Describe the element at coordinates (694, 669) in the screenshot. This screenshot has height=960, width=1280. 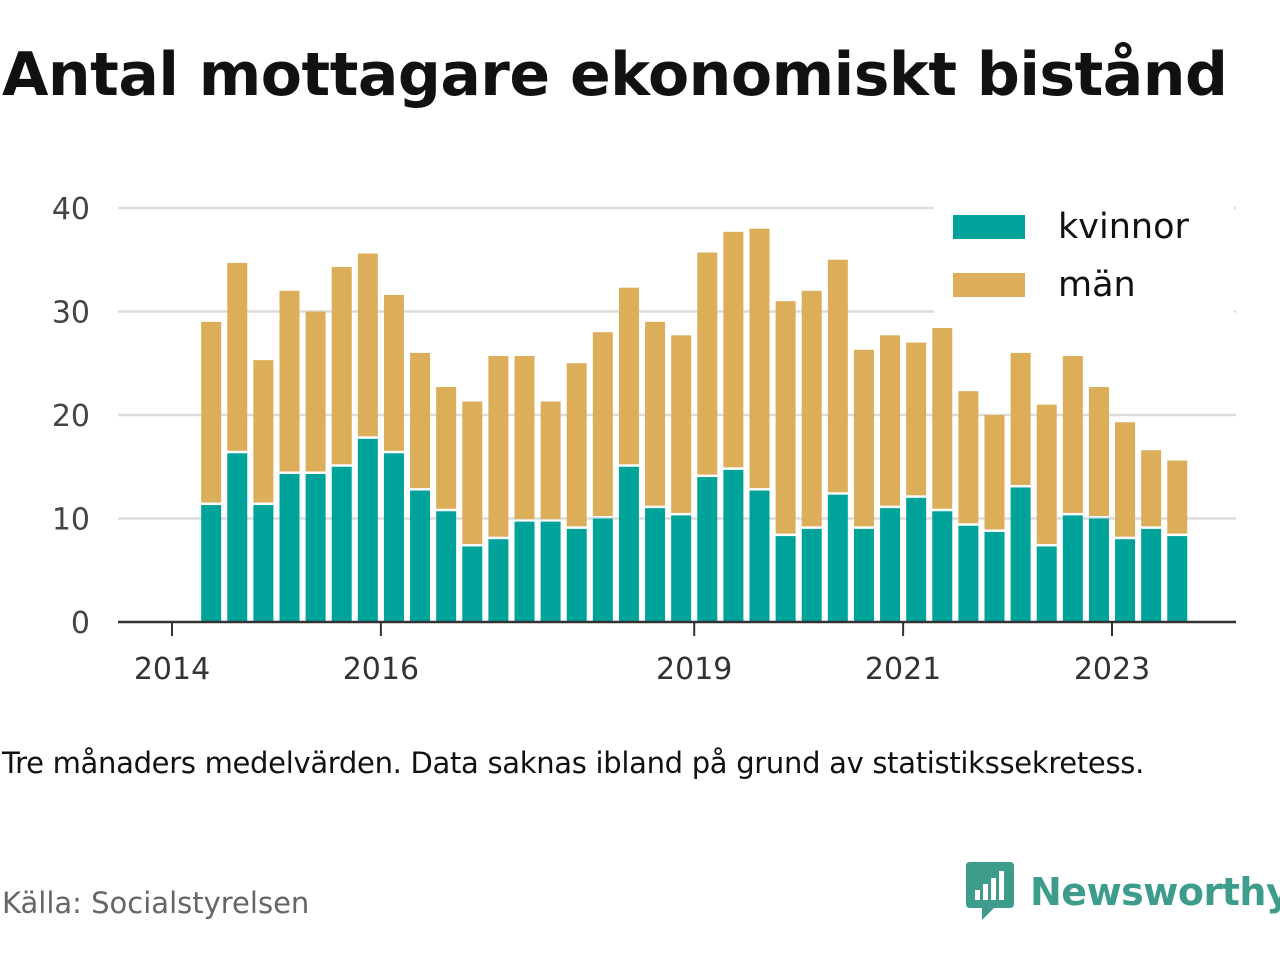
I see `x-tick-label: 2019` at that location.